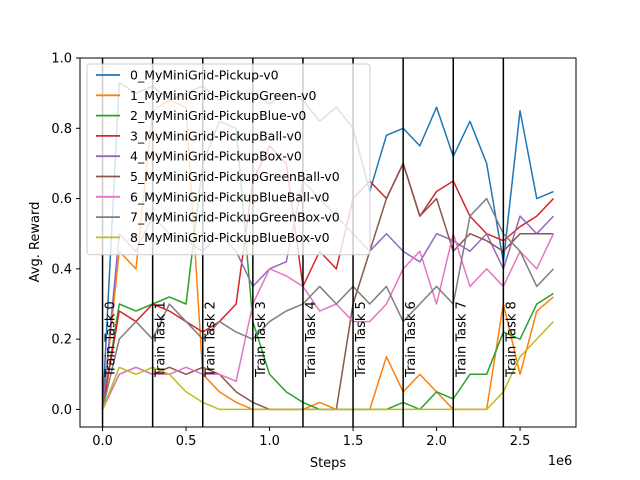 This screenshot has width=640, height=480. Describe the element at coordinates (102, 441) in the screenshot. I see `x-tick-label-0: 0.0` at that location.